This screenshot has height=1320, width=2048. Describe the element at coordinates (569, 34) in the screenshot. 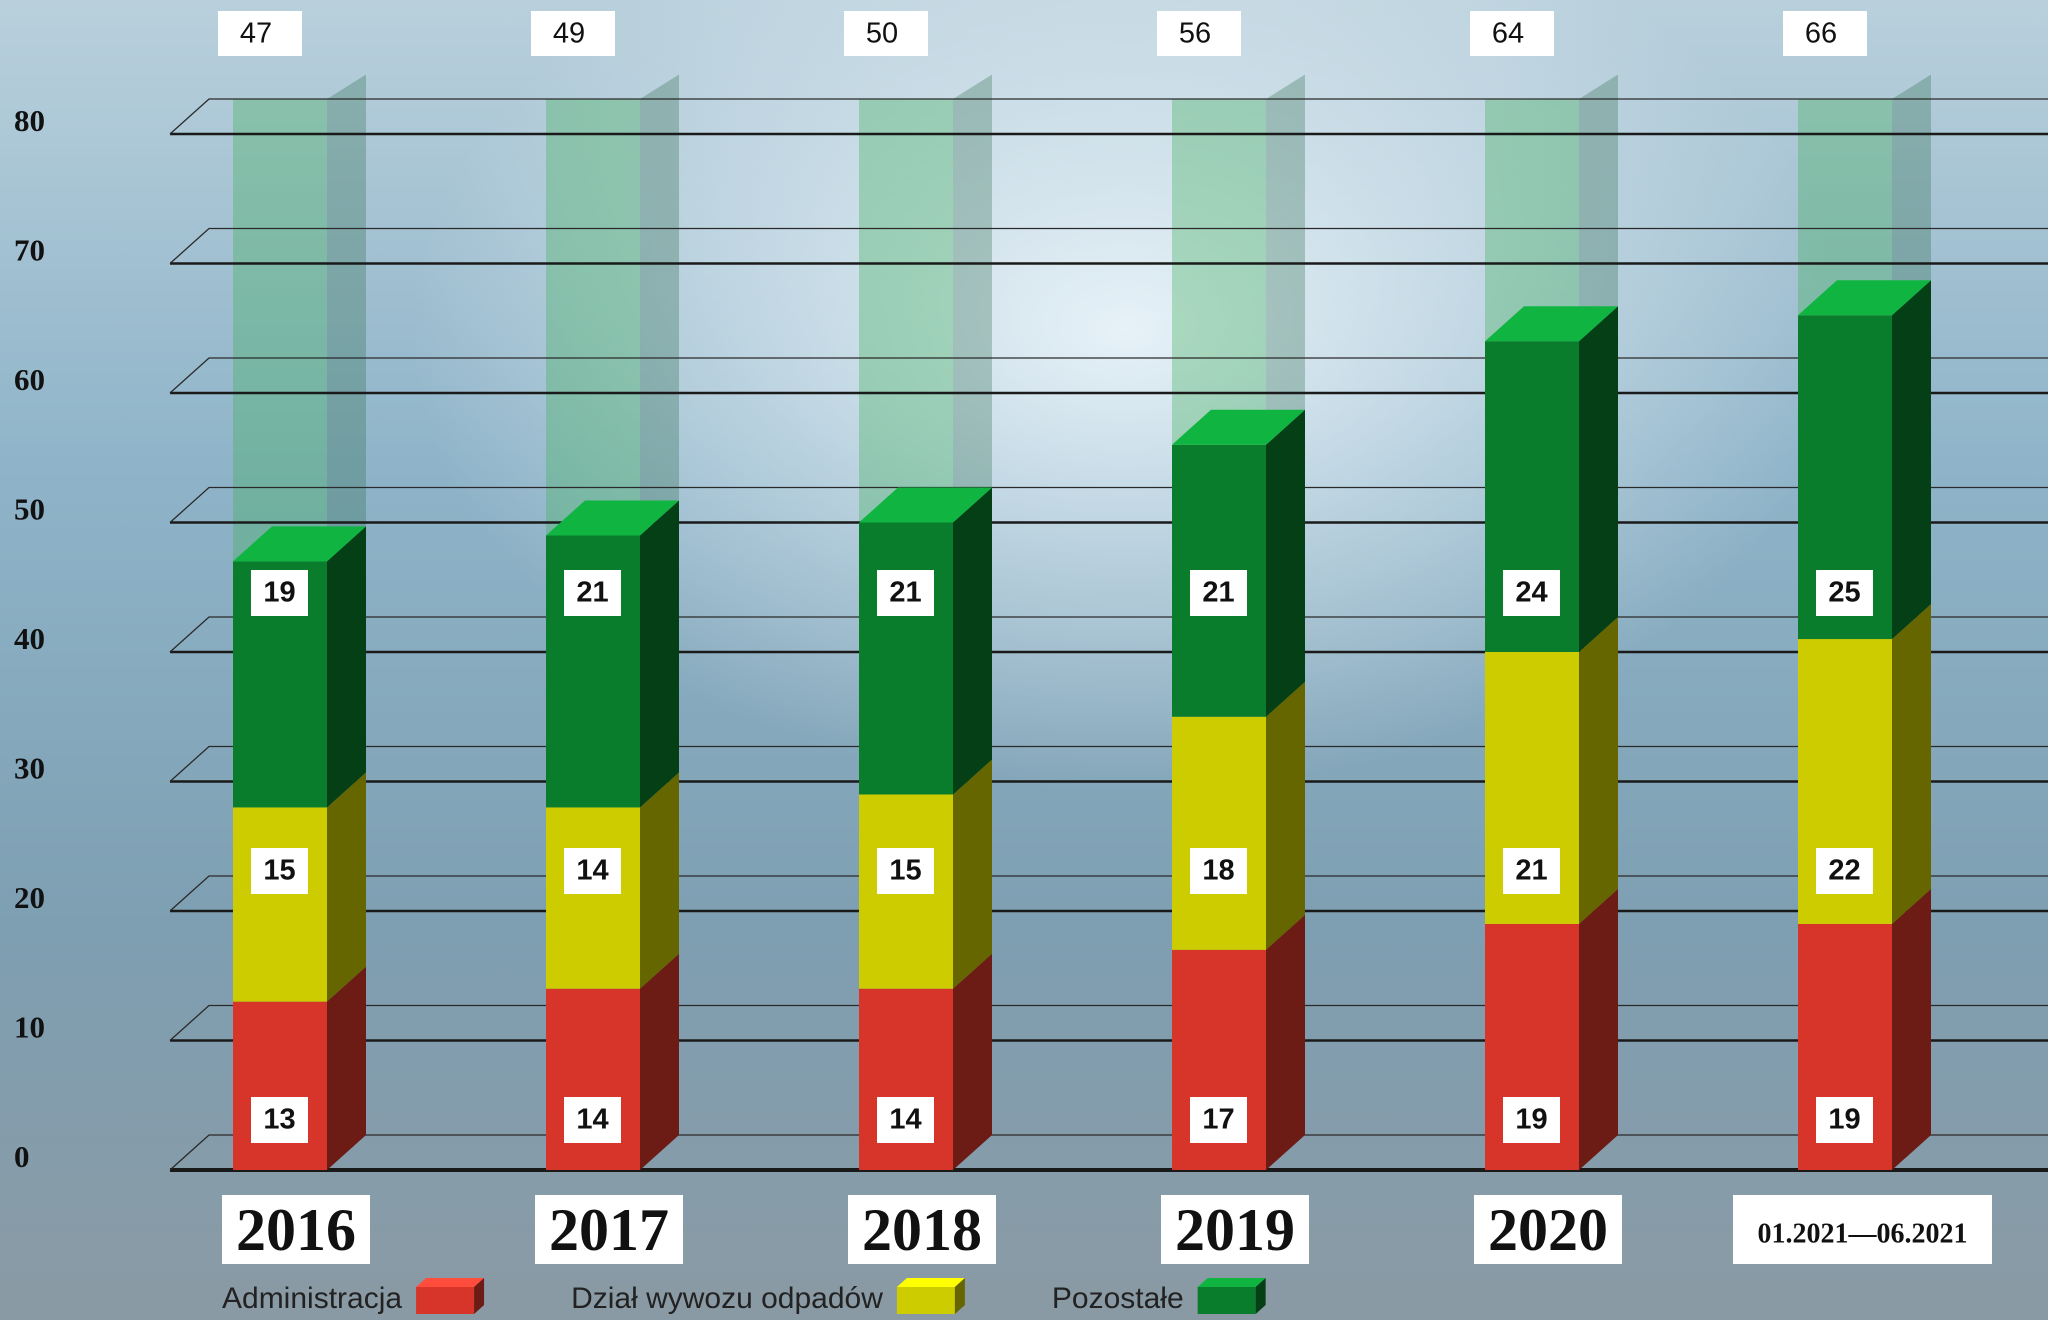

I see `total-label: 49` at that location.